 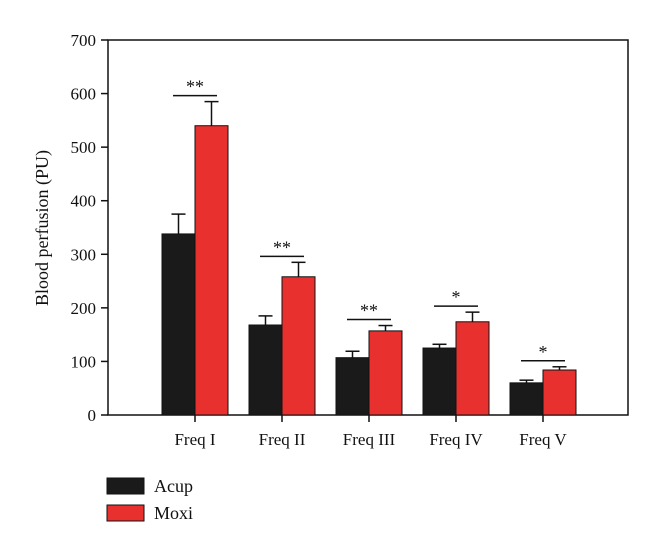 I want to click on x-tick-label: Freq IV, so click(x=456, y=439).